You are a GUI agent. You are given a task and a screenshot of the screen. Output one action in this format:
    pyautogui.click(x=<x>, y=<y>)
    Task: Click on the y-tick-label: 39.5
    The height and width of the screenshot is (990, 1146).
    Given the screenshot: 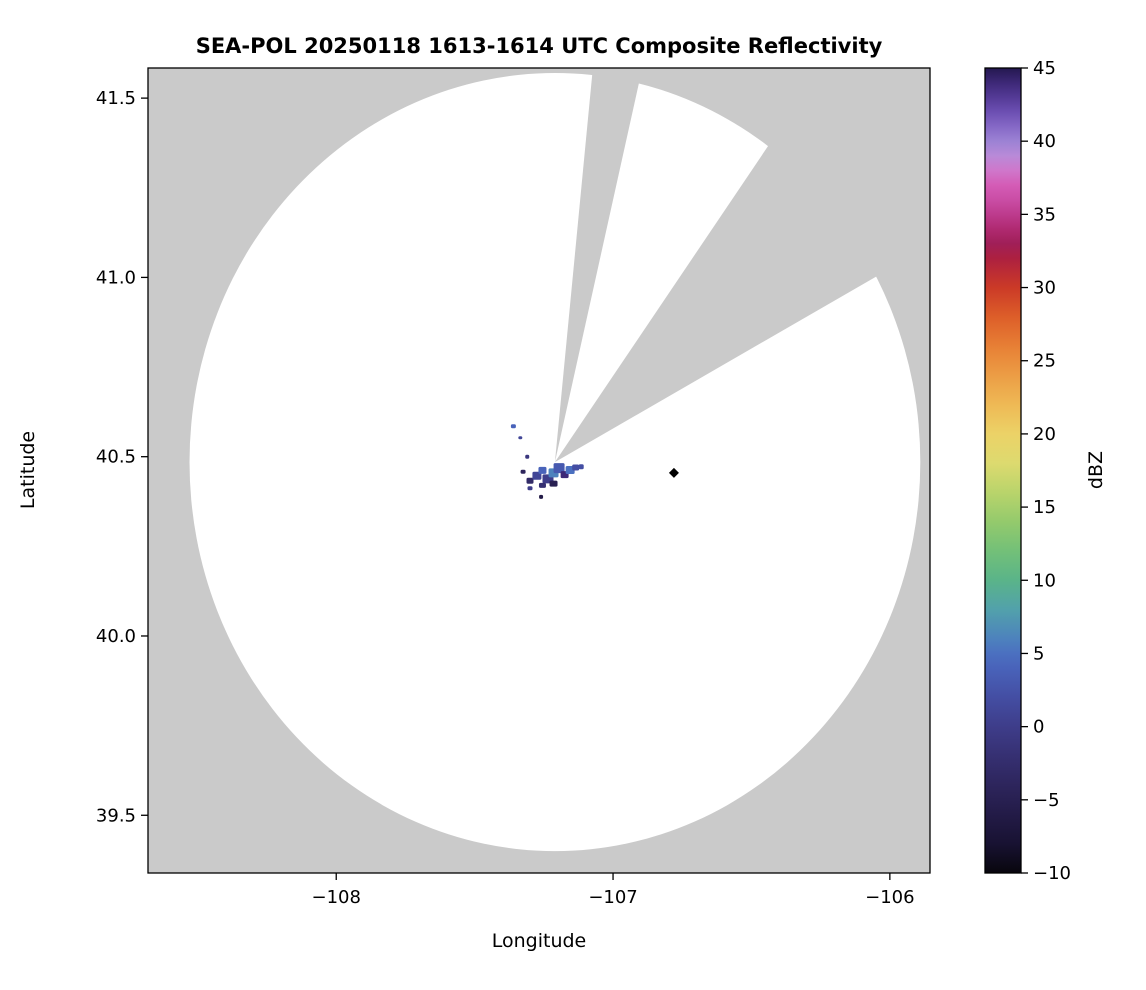 What is the action you would take?
    pyautogui.click(x=116, y=815)
    